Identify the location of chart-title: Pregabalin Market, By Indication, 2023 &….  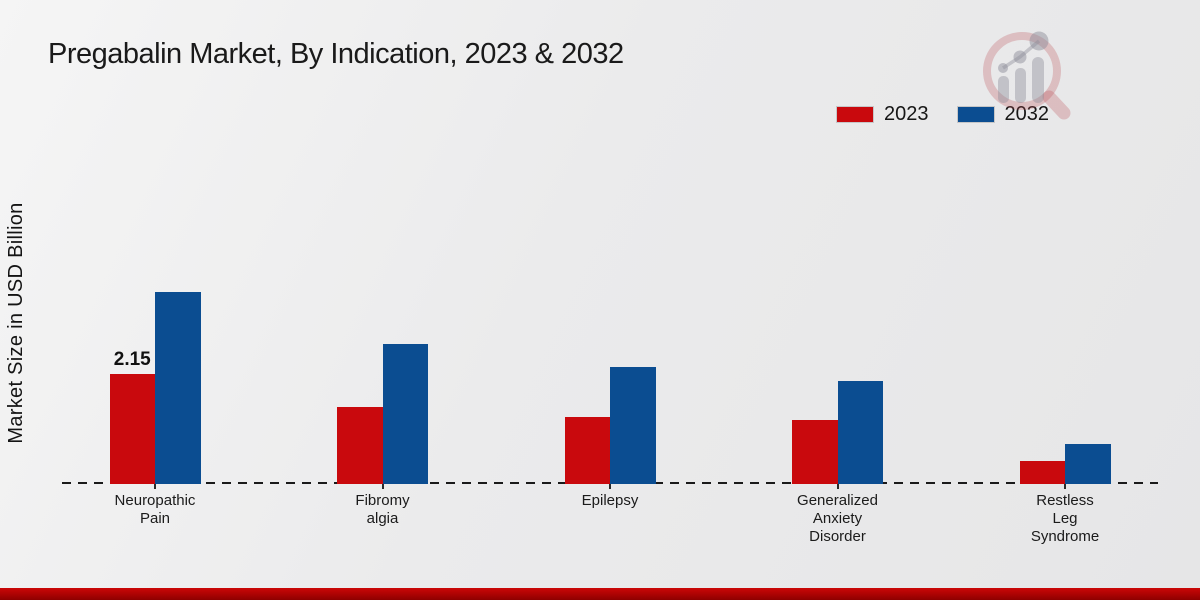
(336, 54).